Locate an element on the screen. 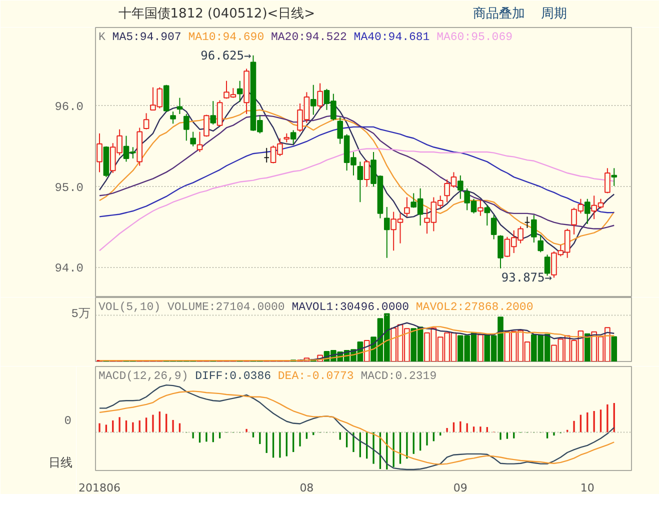  series-label: MAVOL1:30496.0000 is located at coordinates (351, 307).